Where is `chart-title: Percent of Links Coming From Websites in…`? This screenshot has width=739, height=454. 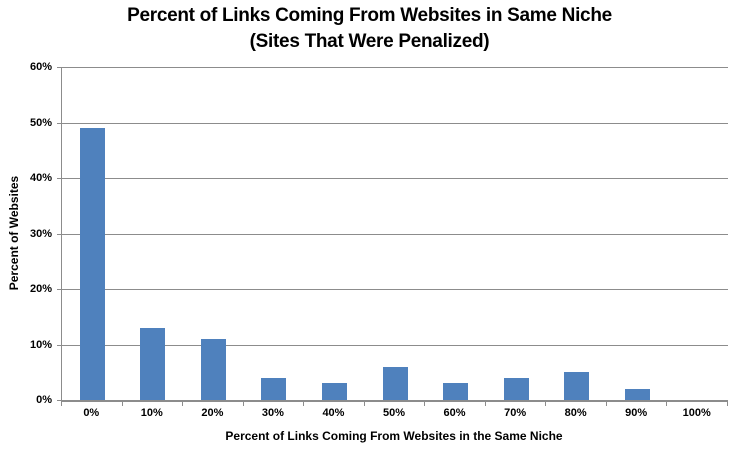 chart-title: Percent of Links Coming From Websites in… is located at coordinates (369, 29).